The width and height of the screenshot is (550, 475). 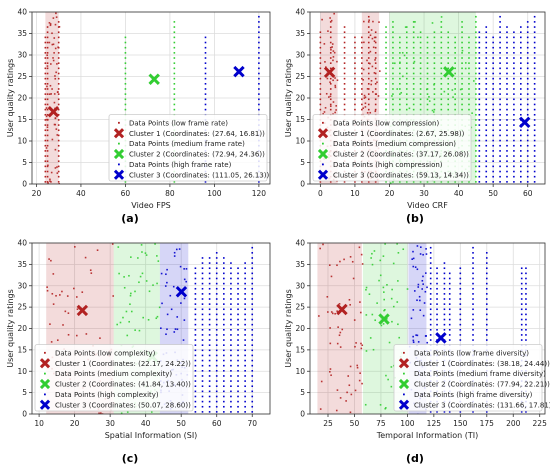 I want to click on legend-item: Data Points (low complexity), so click(x=100, y=353).